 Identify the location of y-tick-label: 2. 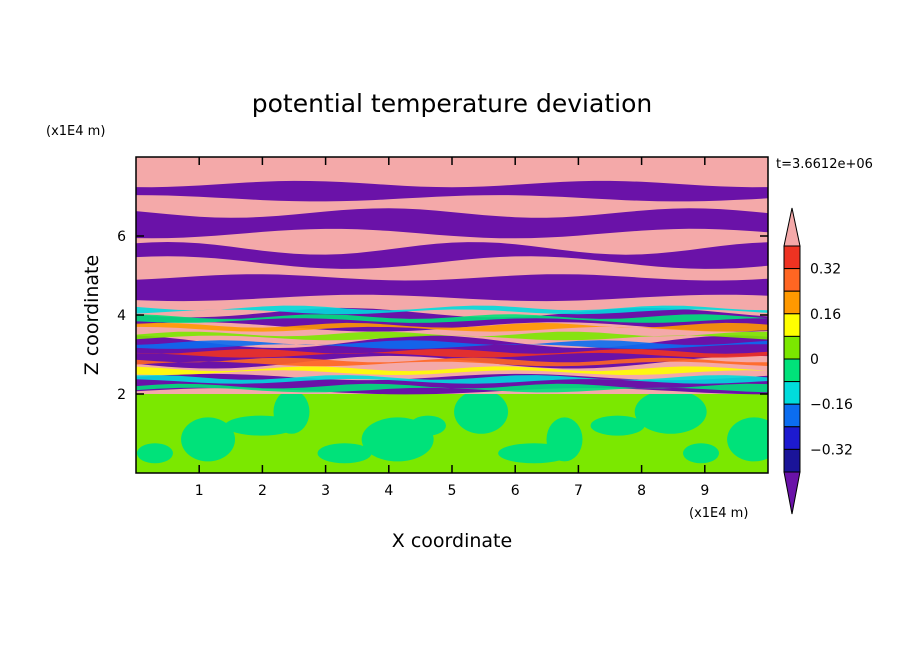
(121, 395).